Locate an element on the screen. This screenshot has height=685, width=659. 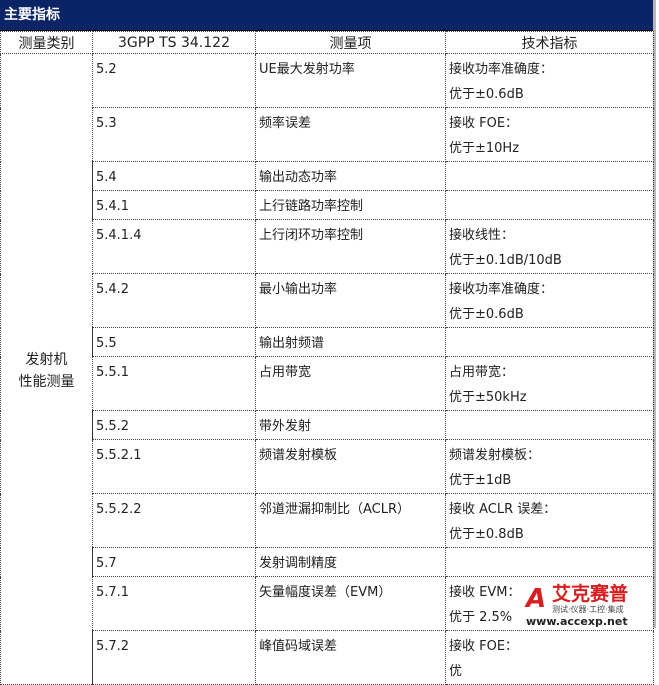
spec-cell: 占用带宽： 优于±50kHz is located at coordinates (549, 383).